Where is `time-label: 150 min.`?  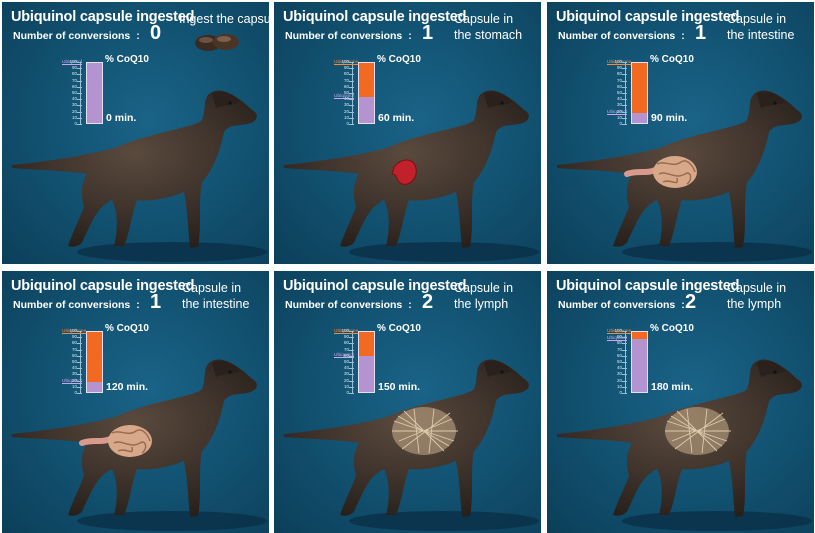
time-label: 150 min. is located at coordinates (399, 387).